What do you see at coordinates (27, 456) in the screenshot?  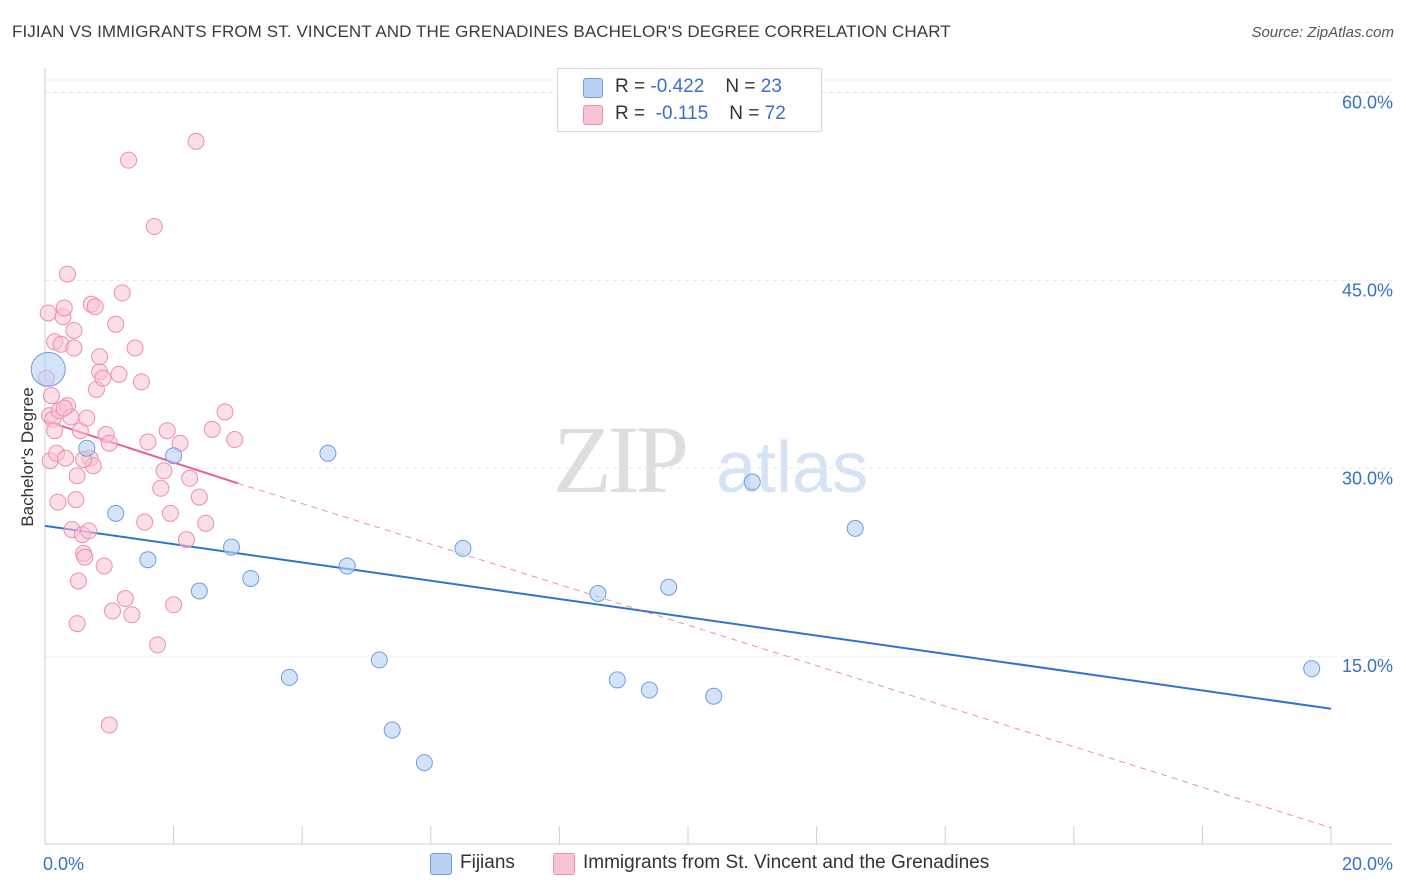 I see `y-axis-label: Bachelor's Degree` at bounding box center [27, 456].